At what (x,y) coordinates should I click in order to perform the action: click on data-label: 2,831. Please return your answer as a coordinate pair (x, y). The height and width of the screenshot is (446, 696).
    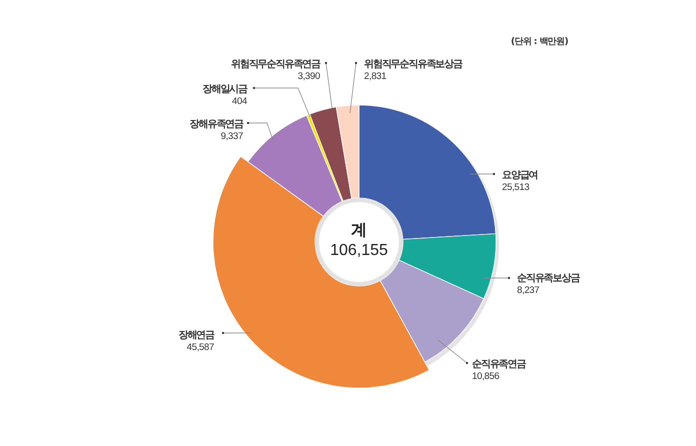
    Looking at the image, I should click on (375, 76).